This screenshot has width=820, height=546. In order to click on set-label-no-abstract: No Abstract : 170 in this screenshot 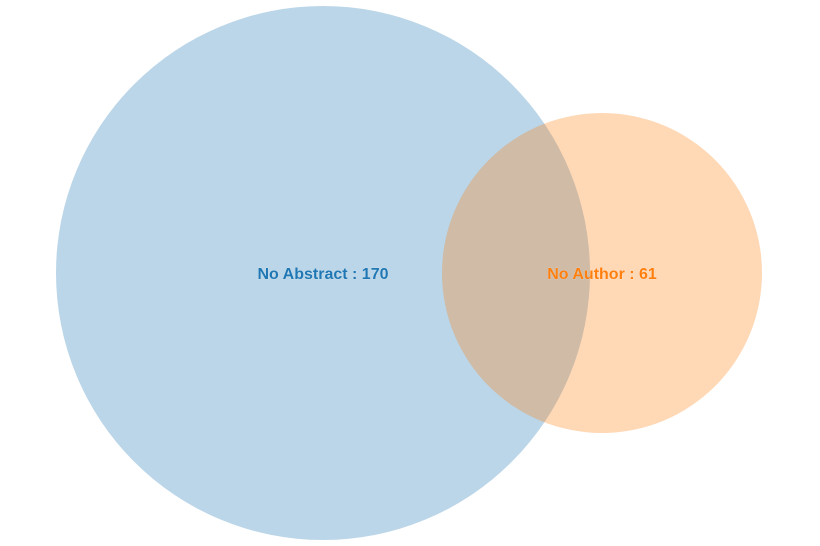, I will do `click(323, 274)`.